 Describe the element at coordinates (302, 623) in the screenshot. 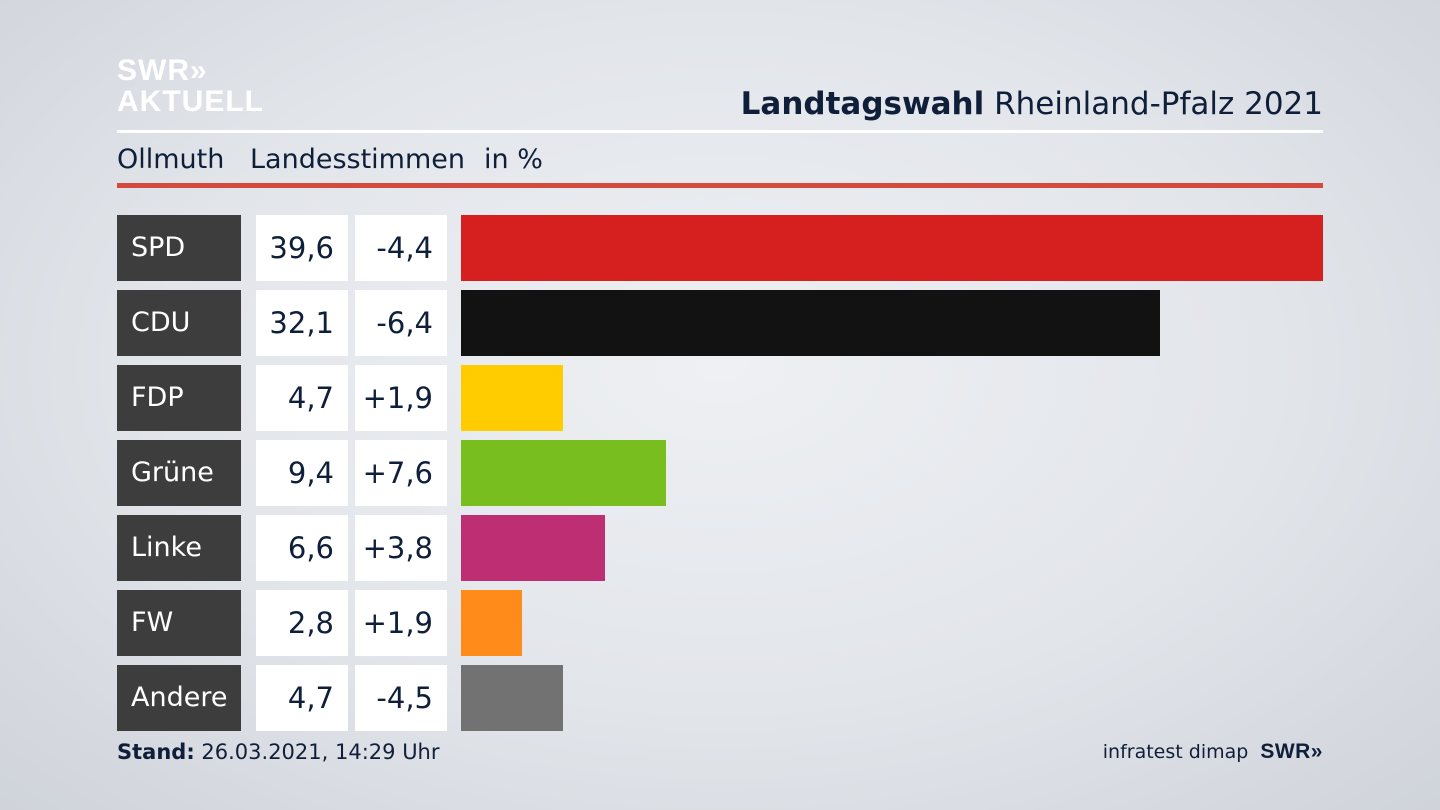

I see `vote-share-value: 2,8` at that location.